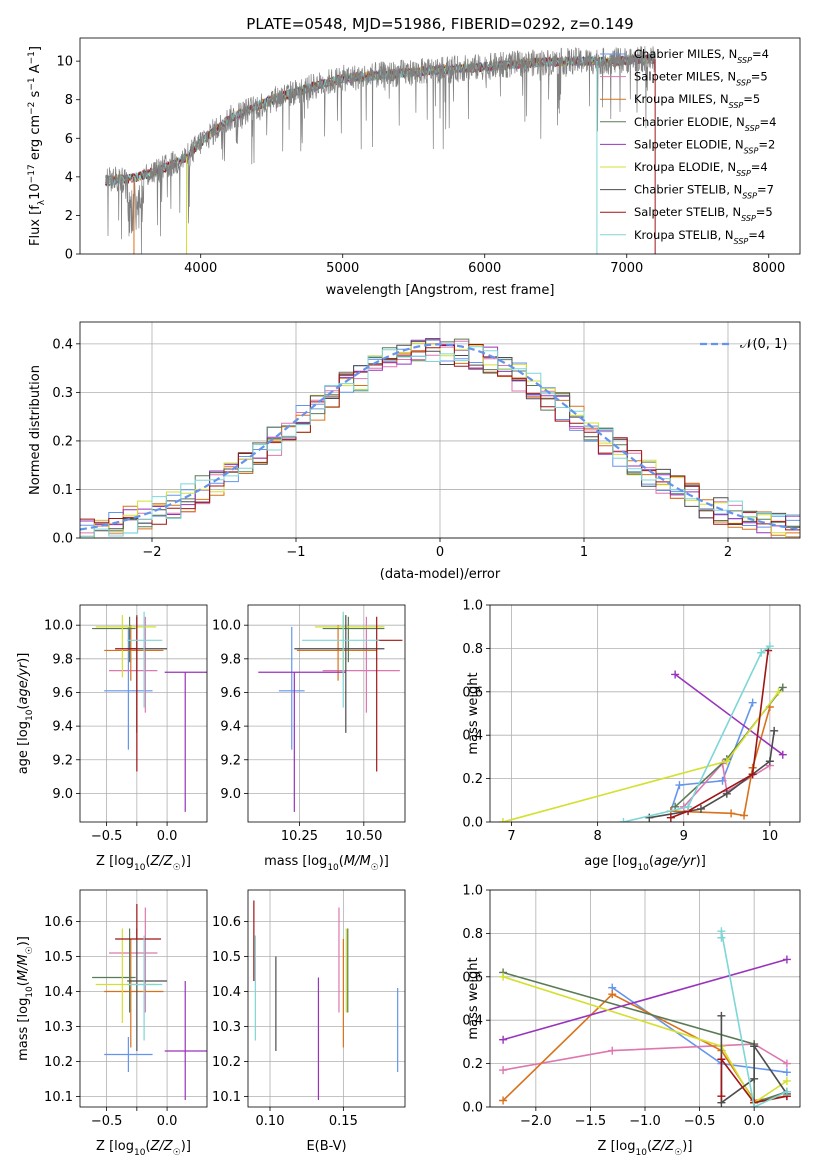 The width and height of the screenshot is (819, 1170). What do you see at coordinates (536, 1121) in the screenshot?
I see `x-tick-label: −2.0` at bounding box center [536, 1121].